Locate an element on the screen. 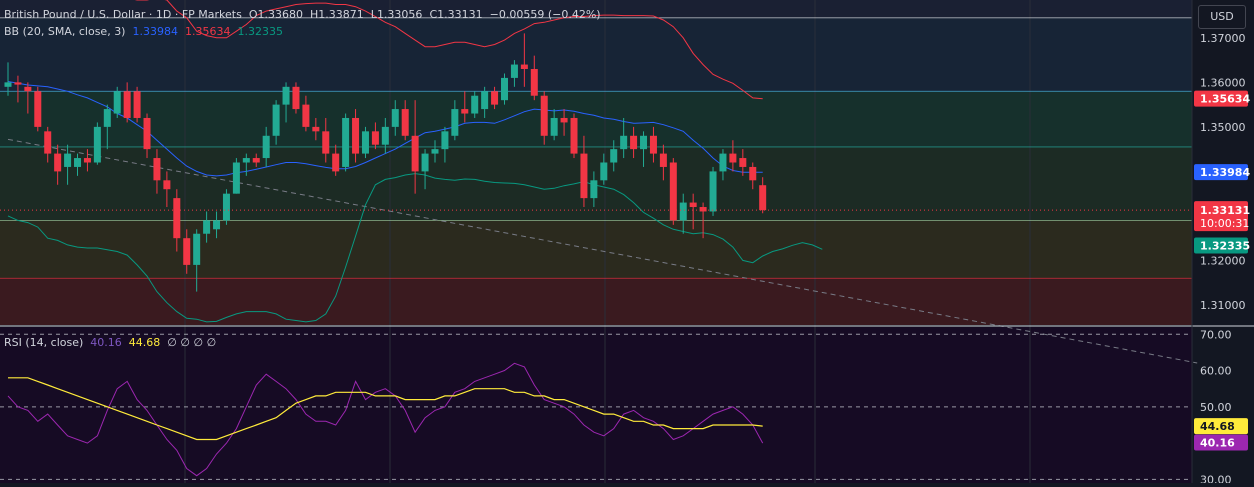  bb-upper-value: 1.35634 is located at coordinates (207, 31).